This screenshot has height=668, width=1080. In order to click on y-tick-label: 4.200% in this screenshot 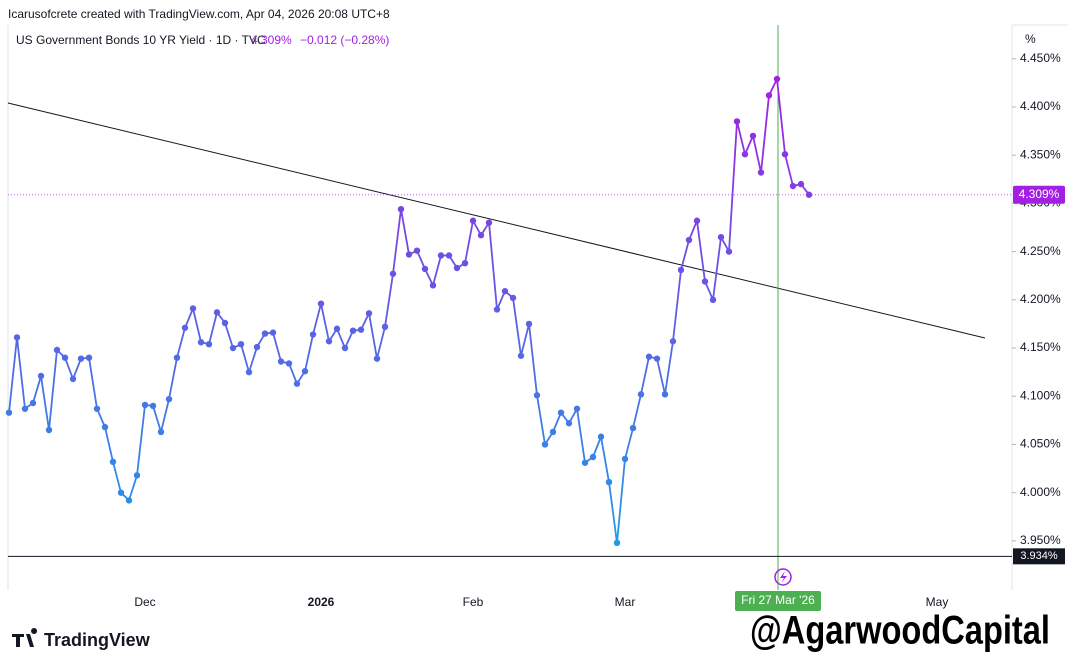, I will do `click(1040, 299)`.